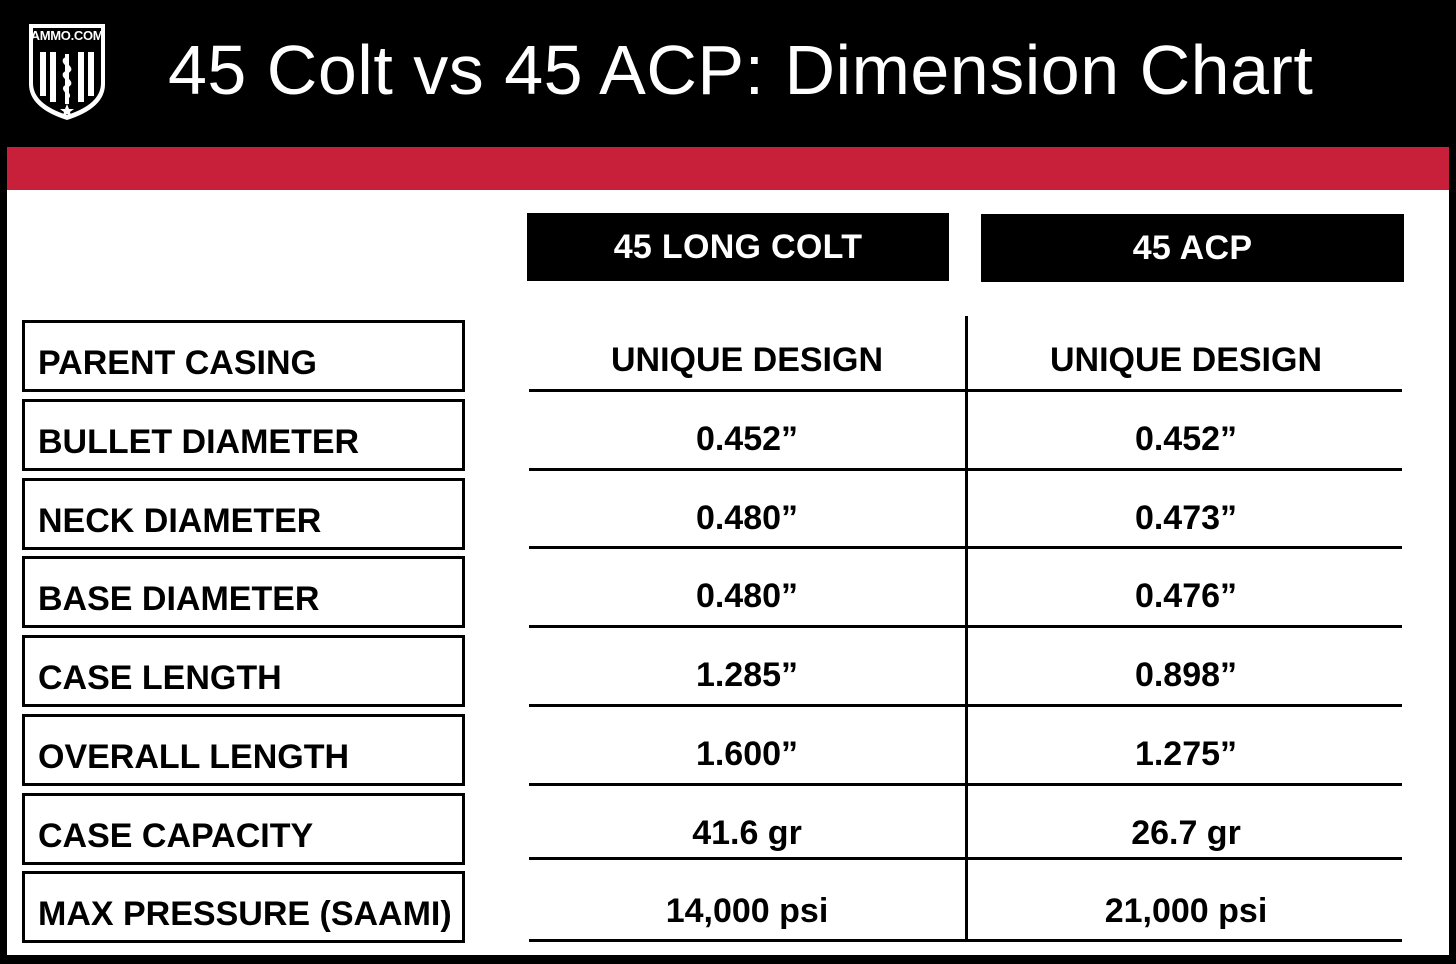 The image size is (1456, 964). I want to click on ammo-logo: AMMO.COM, so click(67, 72).